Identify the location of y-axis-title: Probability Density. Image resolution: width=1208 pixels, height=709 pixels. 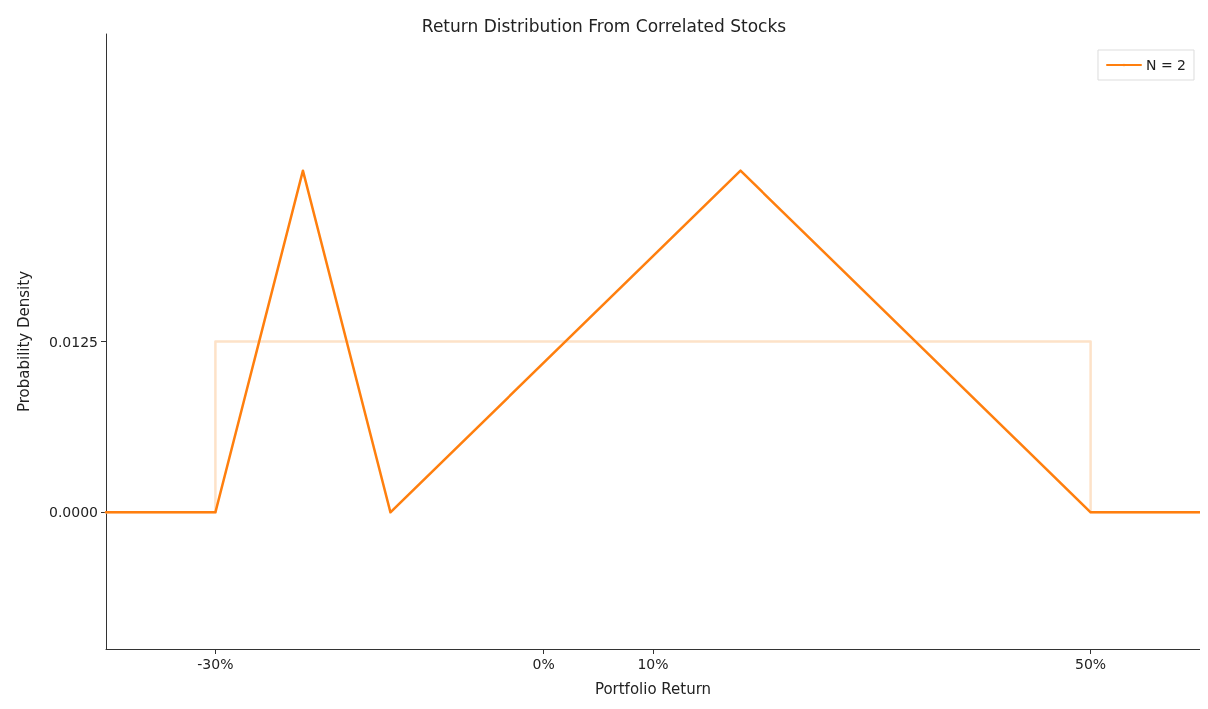
(23, 341).